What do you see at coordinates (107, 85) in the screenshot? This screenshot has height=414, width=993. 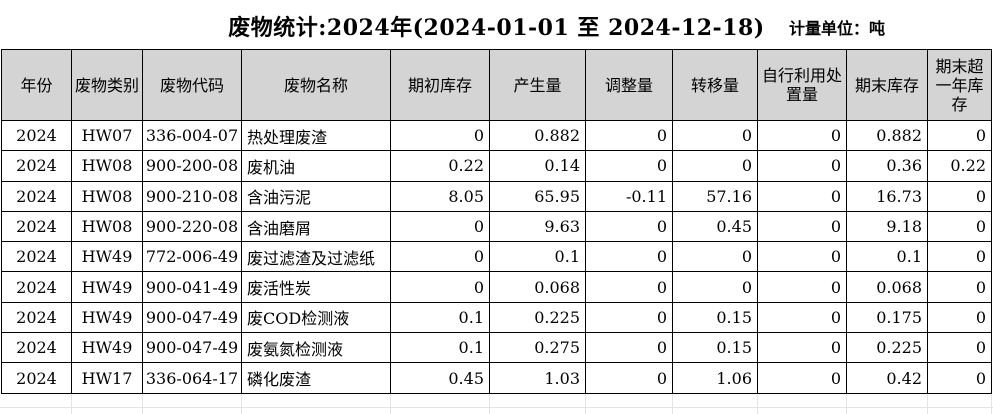 I see `column-header-1: 废物类别` at bounding box center [107, 85].